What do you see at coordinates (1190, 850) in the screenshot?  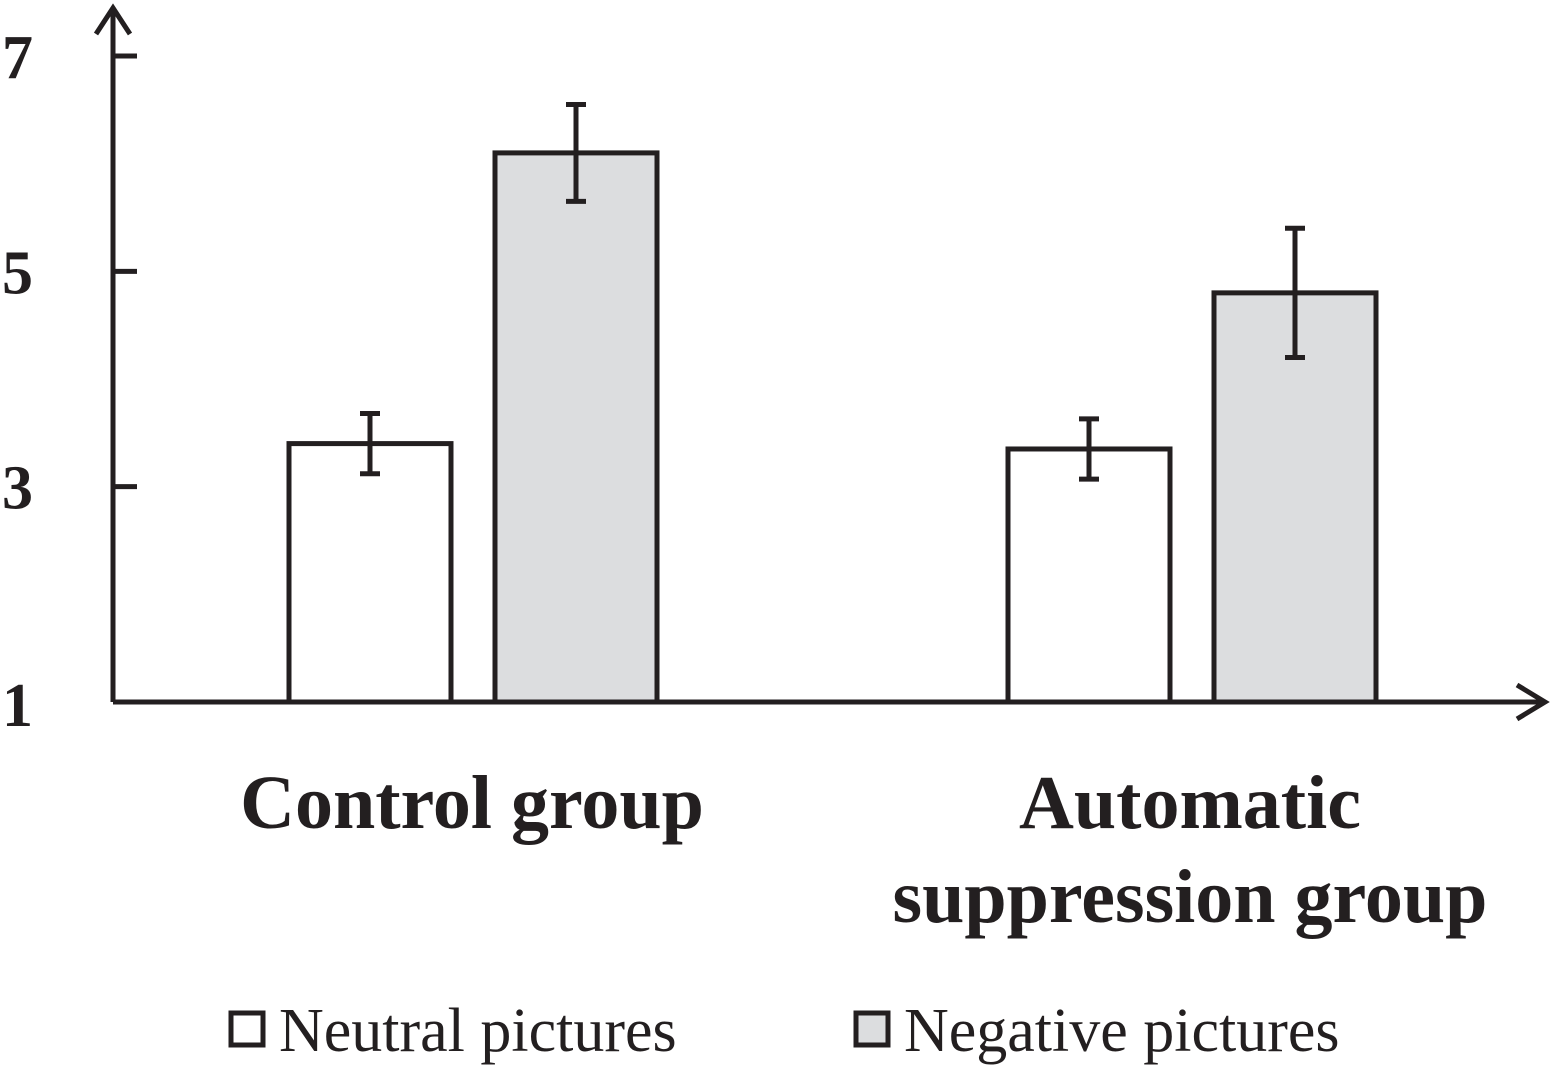 I see `category-label: Automatic suppression group` at bounding box center [1190, 850].